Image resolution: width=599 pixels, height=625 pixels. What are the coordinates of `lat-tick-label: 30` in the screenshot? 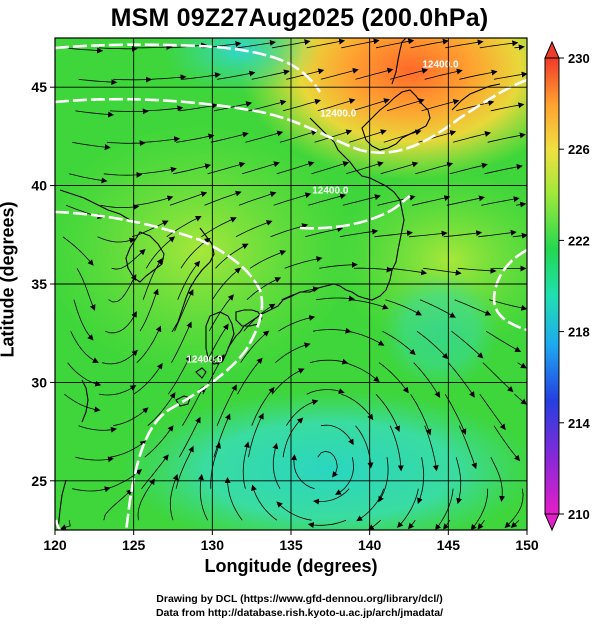 It's located at (39, 382).